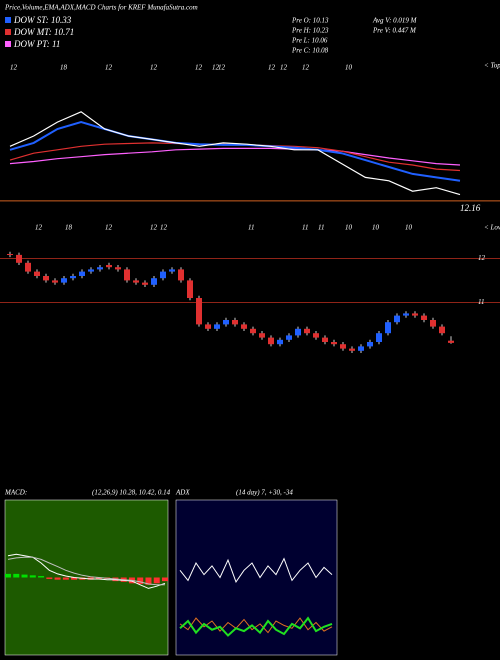 The width and height of the screenshot is (500, 660). What do you see at coordinates (42, 20) in the screenshot?
I see `legend-label: DOW ST: 10.33` at bounding box center [42, 20].